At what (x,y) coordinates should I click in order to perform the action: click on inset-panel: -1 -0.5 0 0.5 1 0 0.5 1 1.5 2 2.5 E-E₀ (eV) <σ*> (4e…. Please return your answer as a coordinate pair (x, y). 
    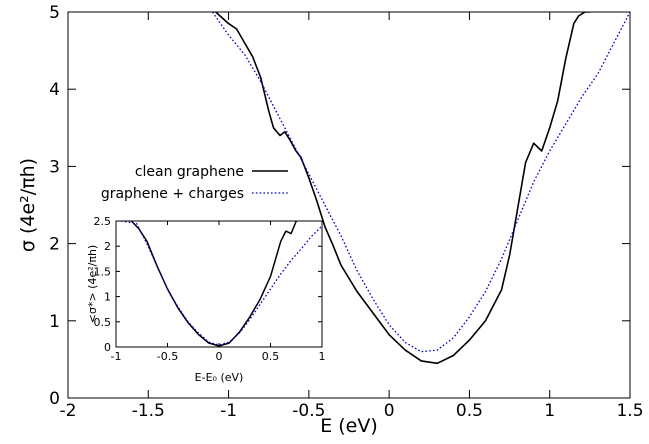
    Looking at the image, I should click on (206, 299).